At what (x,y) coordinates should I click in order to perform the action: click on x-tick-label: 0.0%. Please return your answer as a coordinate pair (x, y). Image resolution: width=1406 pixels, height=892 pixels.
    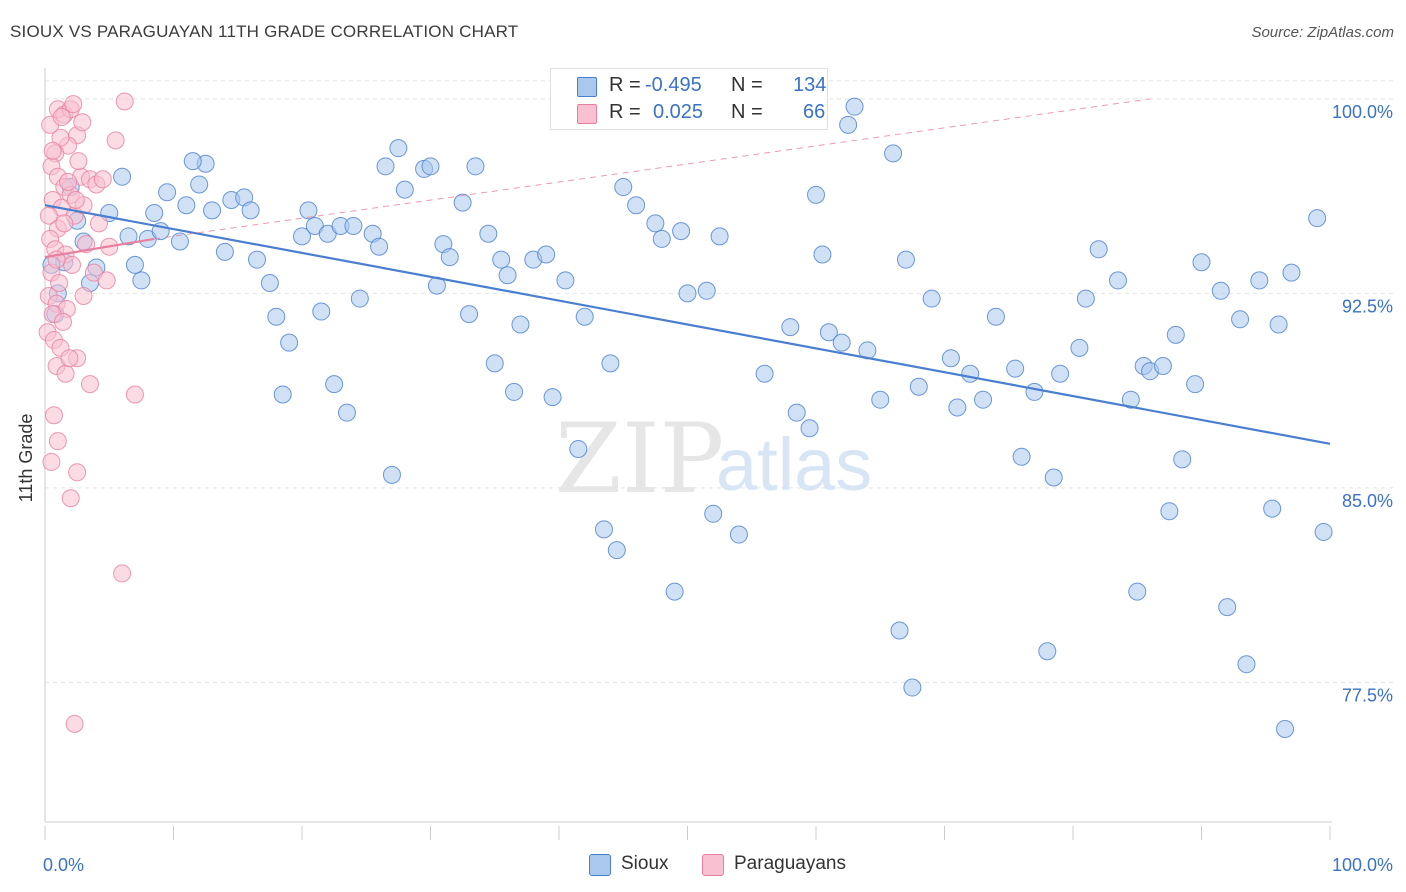
    Looking at the image, I should click on (63, 865).